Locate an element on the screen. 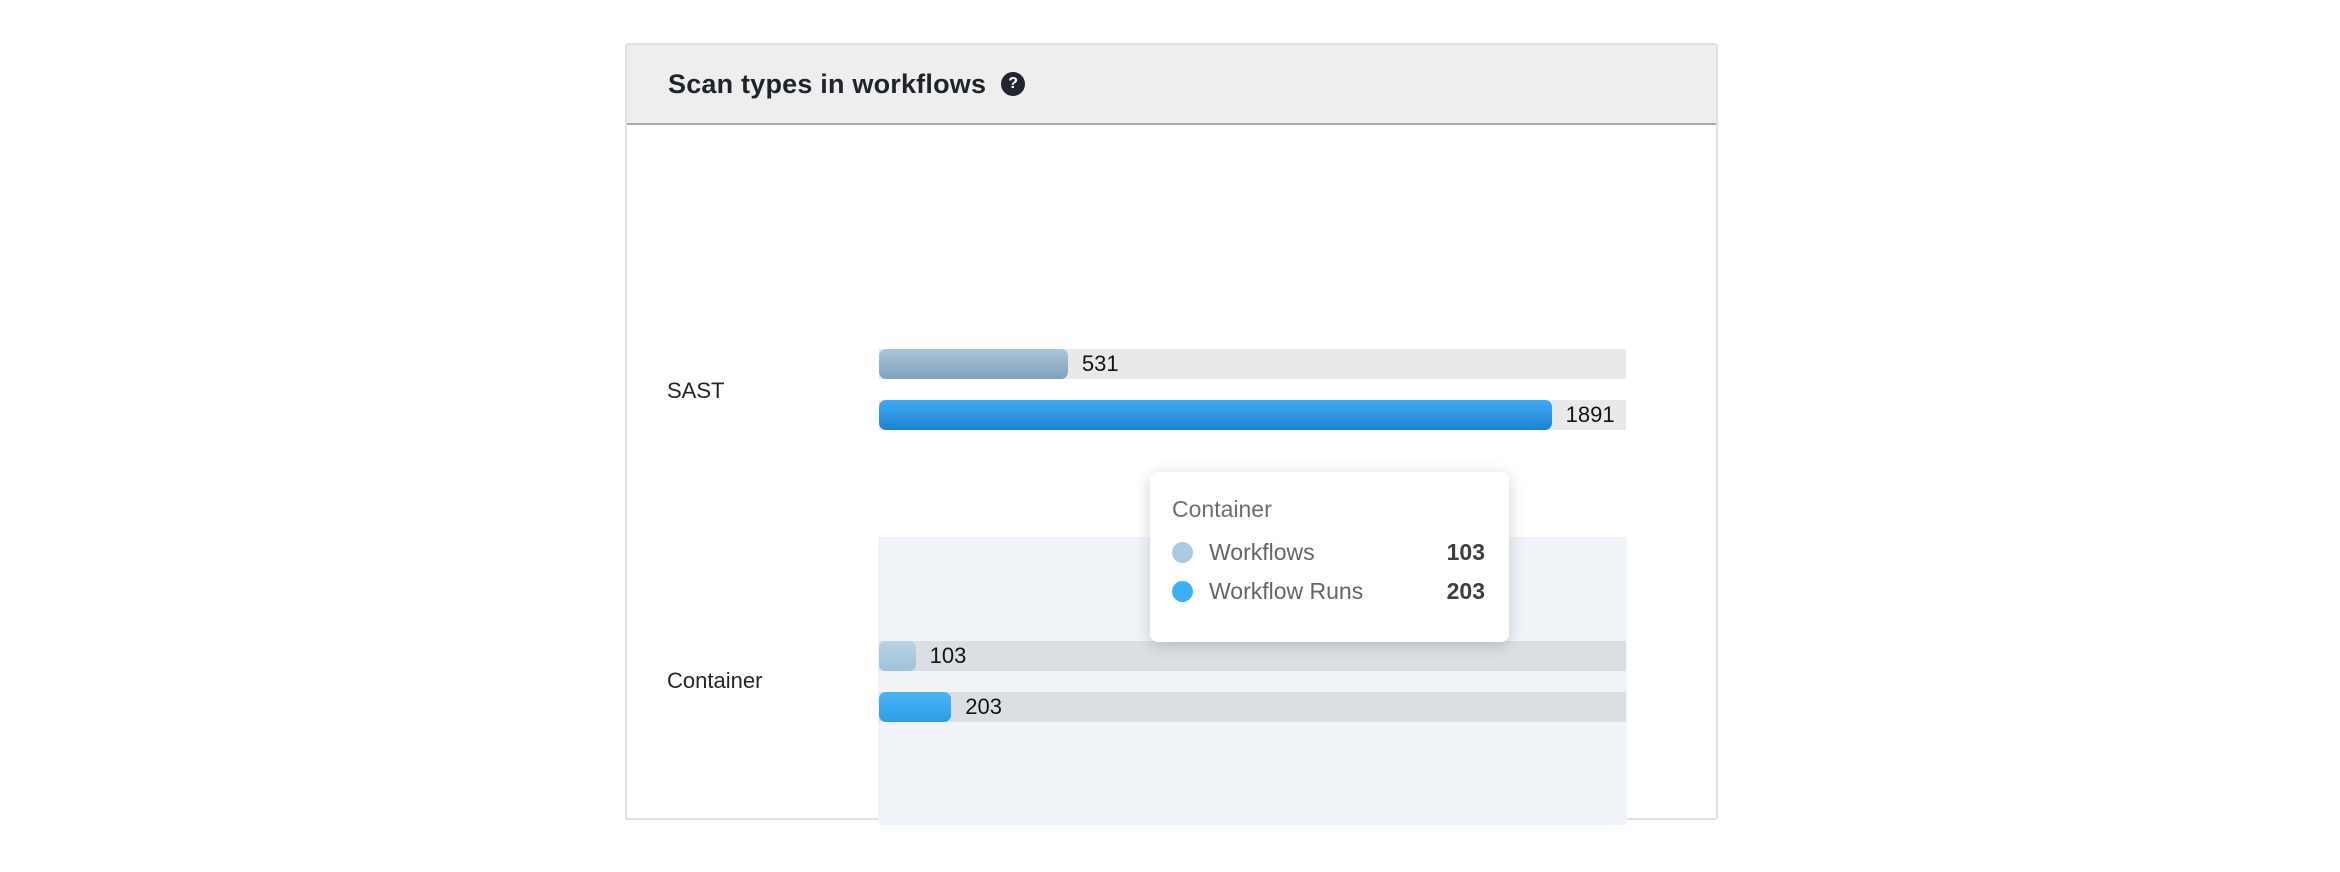 This screenshot has height=872, width=2340. tooltip-title: Container is located at coordinates (1222, 509).